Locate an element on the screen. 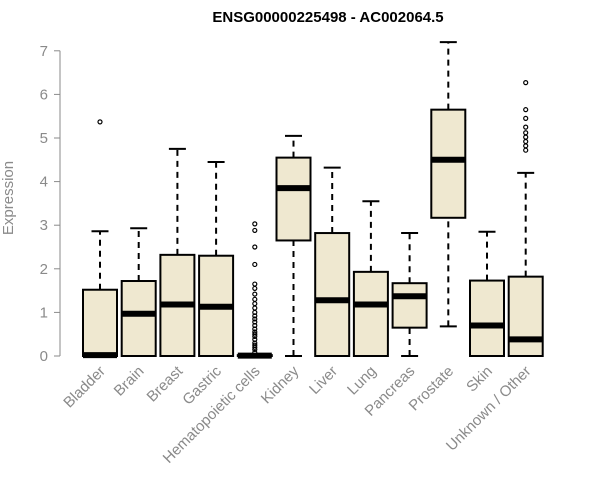 Image resolution: width=600 pixels, height=500 pixels. box-pancreas is located at coordinates (409, 294).